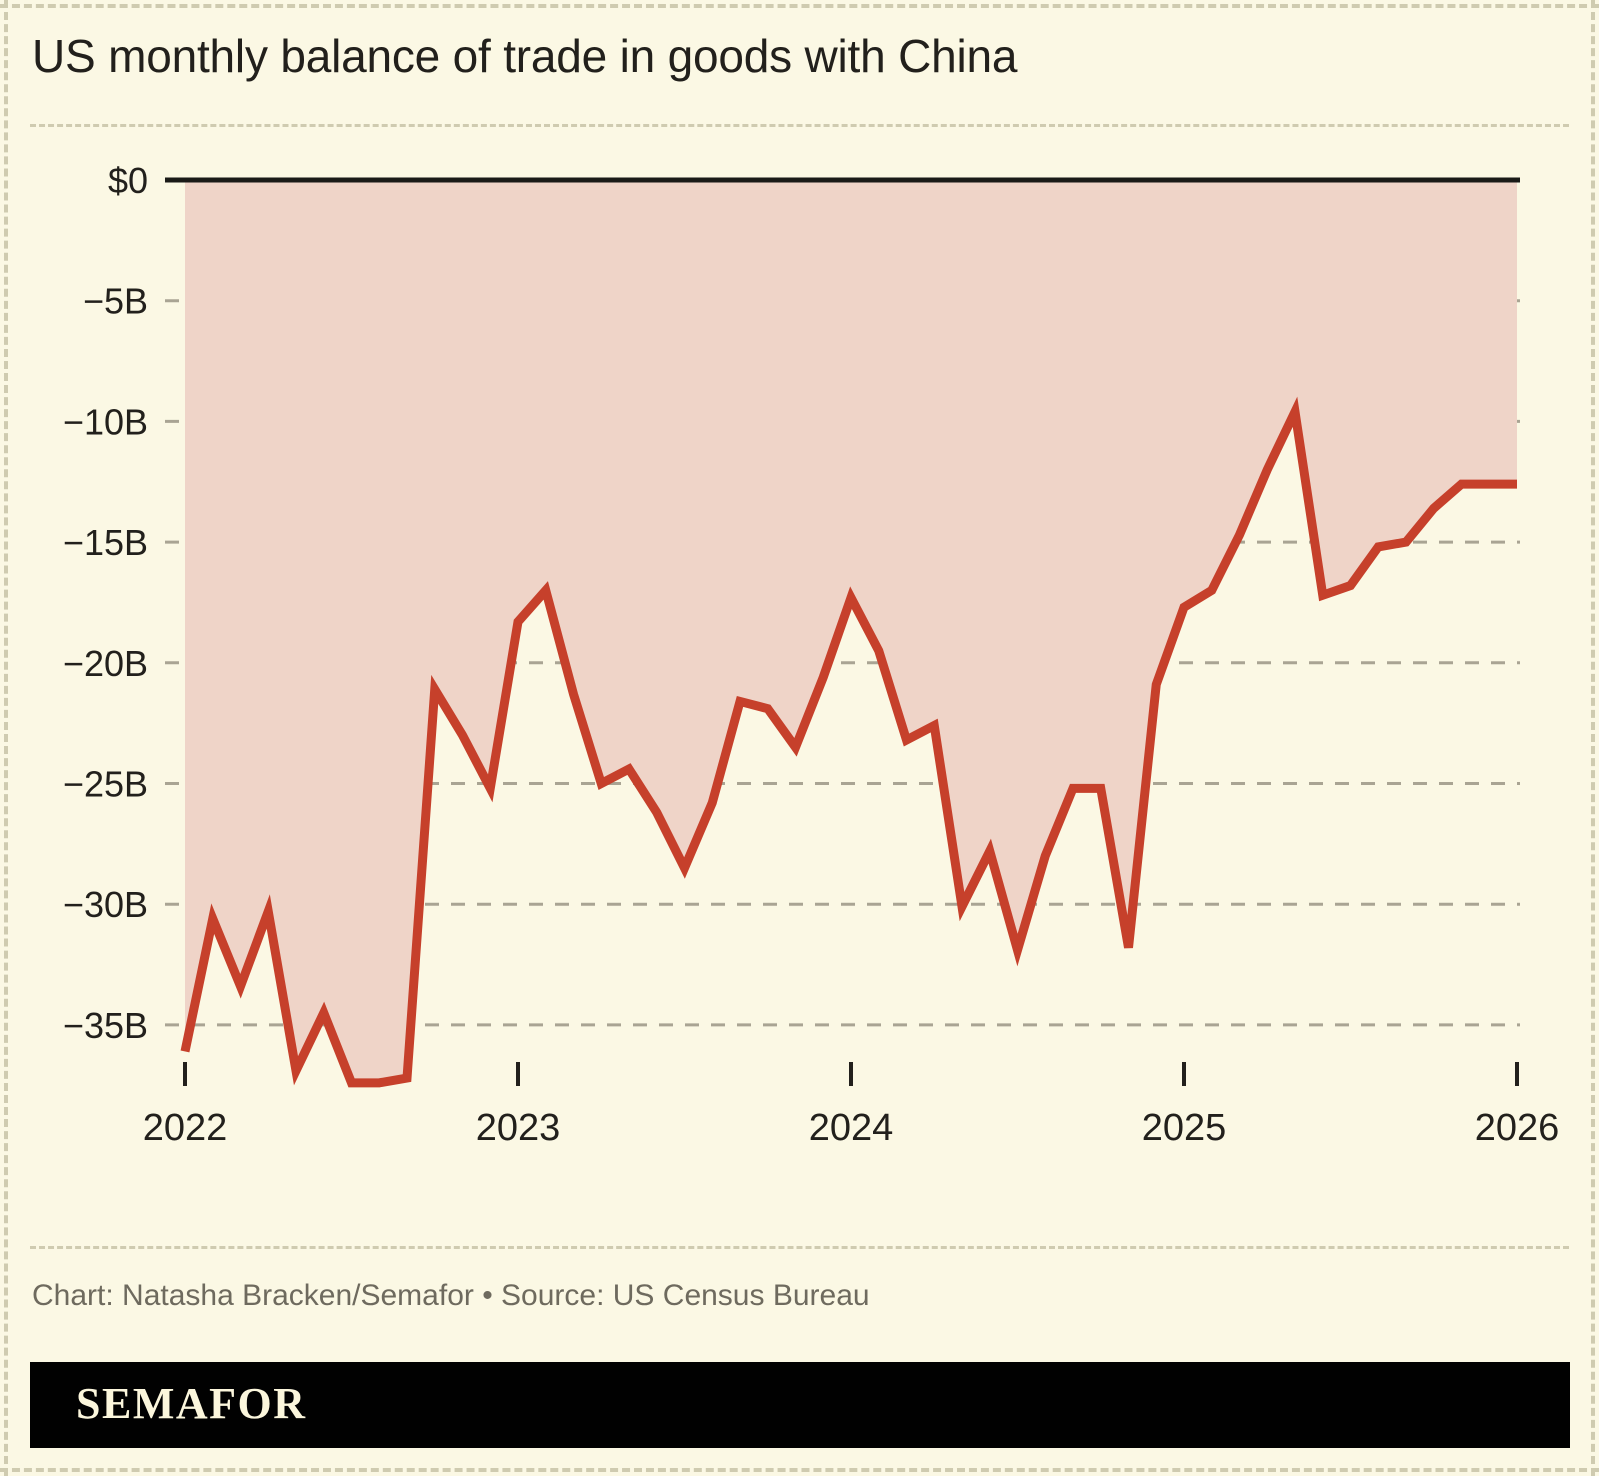  Describe the element at coordinates (799, 1247) in the screenshot. I see `footer-divider` at that location.